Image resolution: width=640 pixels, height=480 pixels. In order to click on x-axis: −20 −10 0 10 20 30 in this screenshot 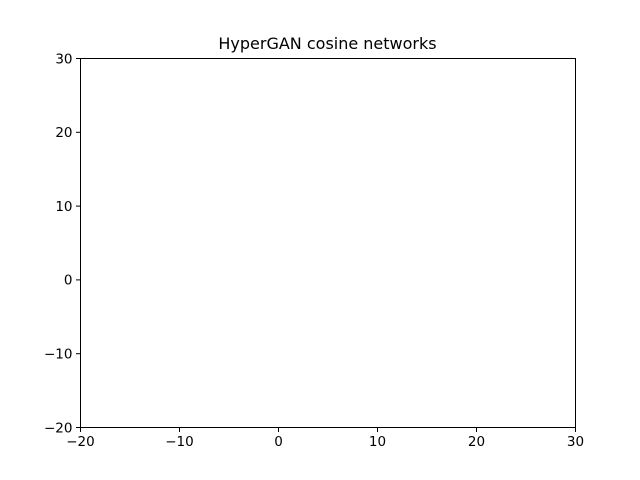, I will do `click(325, 438)`.